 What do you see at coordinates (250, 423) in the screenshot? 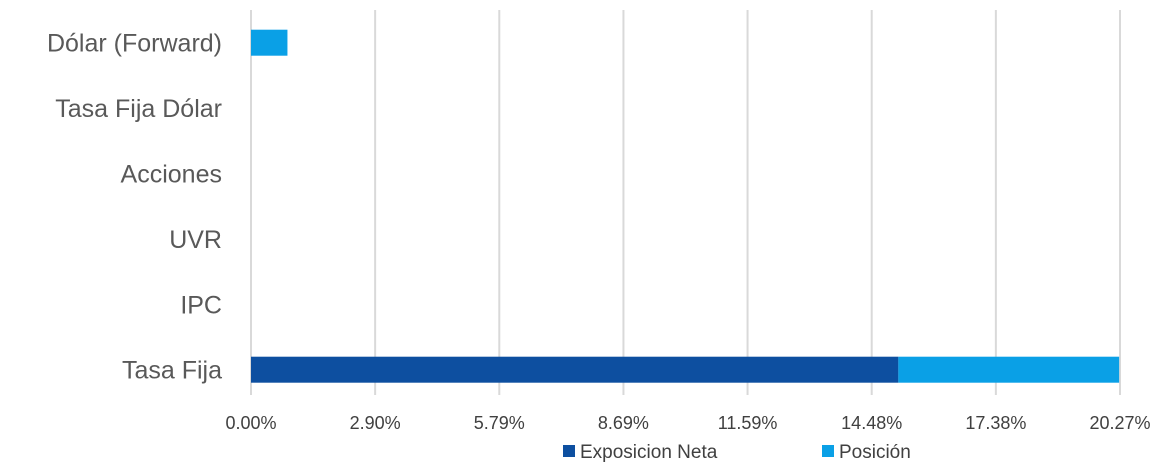
I see `x-tick-label: 0.00%` at bounding box center [250, 423].